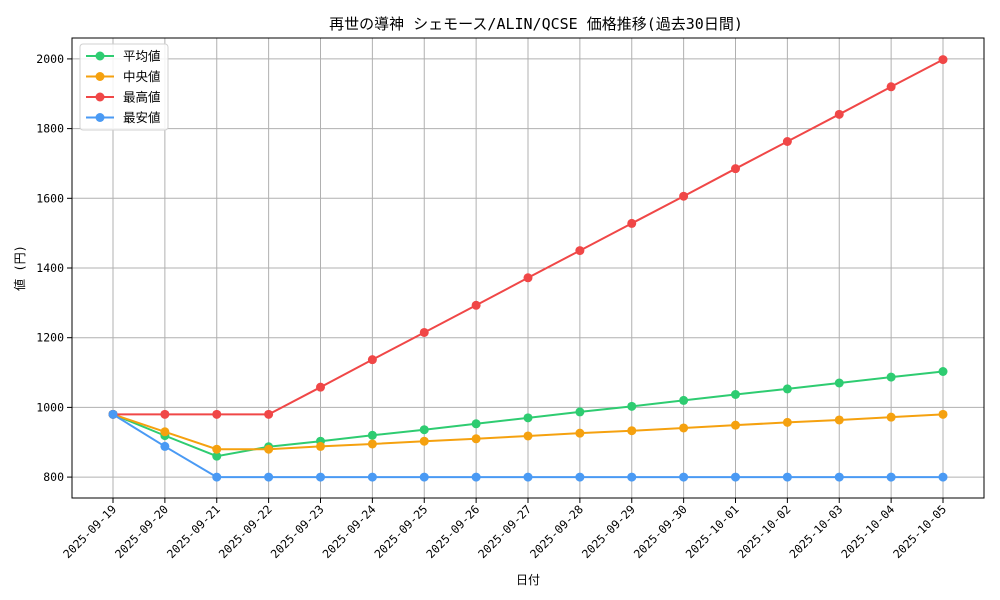 The image size is (1000, 600). Describe the element at coordinates (556, 531) in the screenshot. I see `x-tick-label: 2025-09-28` at that location.